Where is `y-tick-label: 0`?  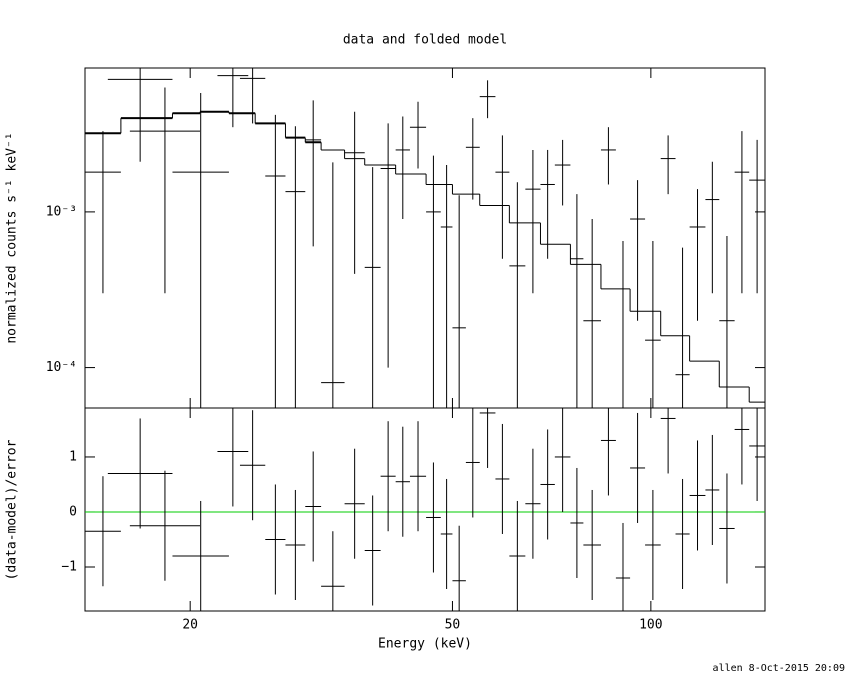
y-tick-label: 0 is located at coordinates (73, 511).